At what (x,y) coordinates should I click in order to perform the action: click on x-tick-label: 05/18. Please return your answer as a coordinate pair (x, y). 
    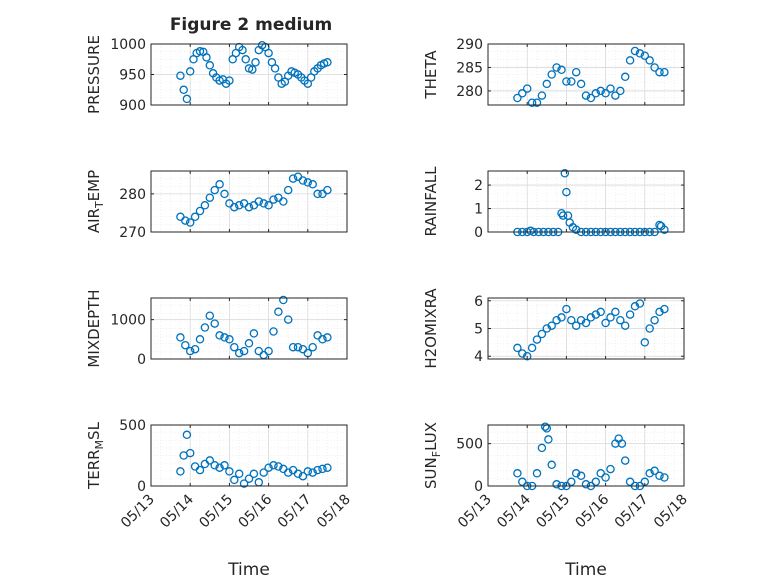
    Looking at the image, I should click on (334, 512).